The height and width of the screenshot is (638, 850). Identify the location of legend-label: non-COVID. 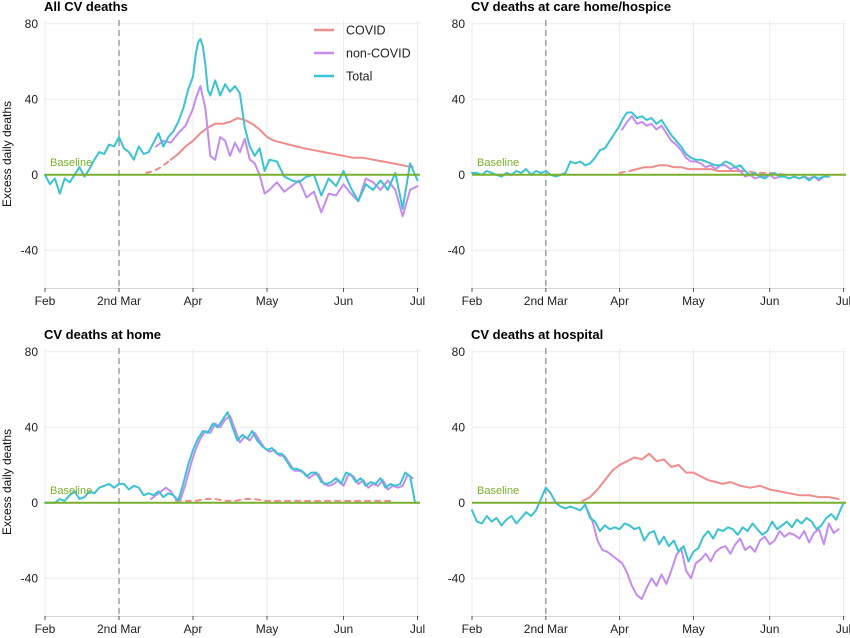
(378, 54).